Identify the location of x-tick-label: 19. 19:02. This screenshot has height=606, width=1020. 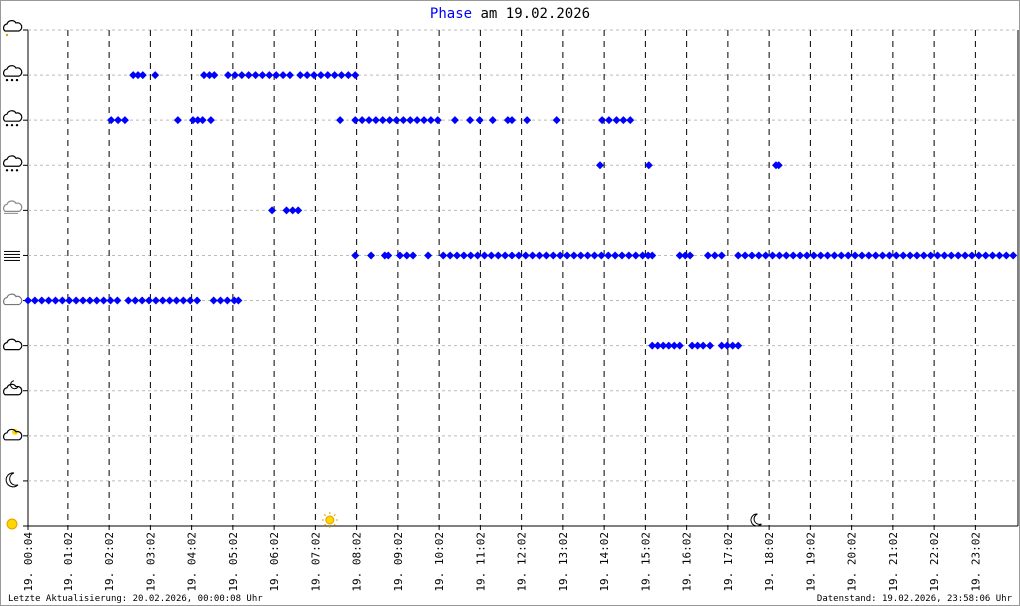
(810, 562).